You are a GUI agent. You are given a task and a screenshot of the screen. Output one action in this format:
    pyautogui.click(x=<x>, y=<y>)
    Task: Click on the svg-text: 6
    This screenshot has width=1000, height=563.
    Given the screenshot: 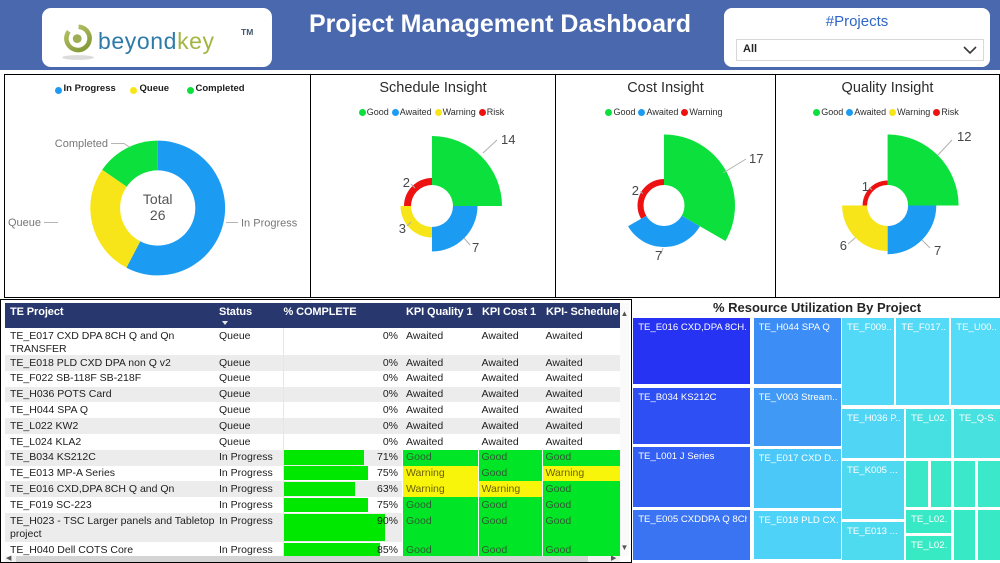 What is the action you would take?
    pyautogui.click(x=843, y=245)
    